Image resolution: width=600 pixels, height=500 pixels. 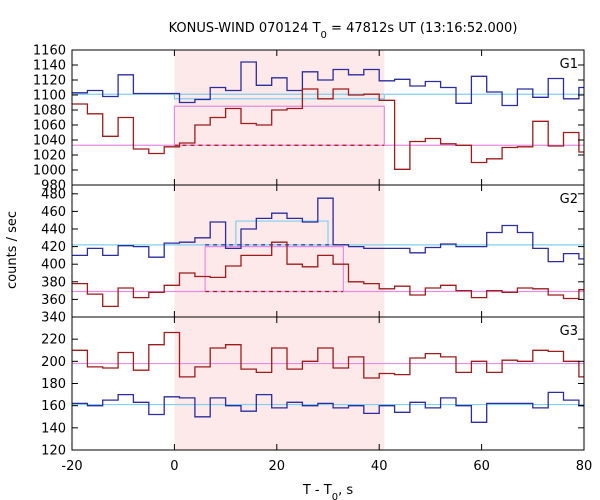 I want to click on x-axis-label-rest: , s, so click(x=345, y=490).